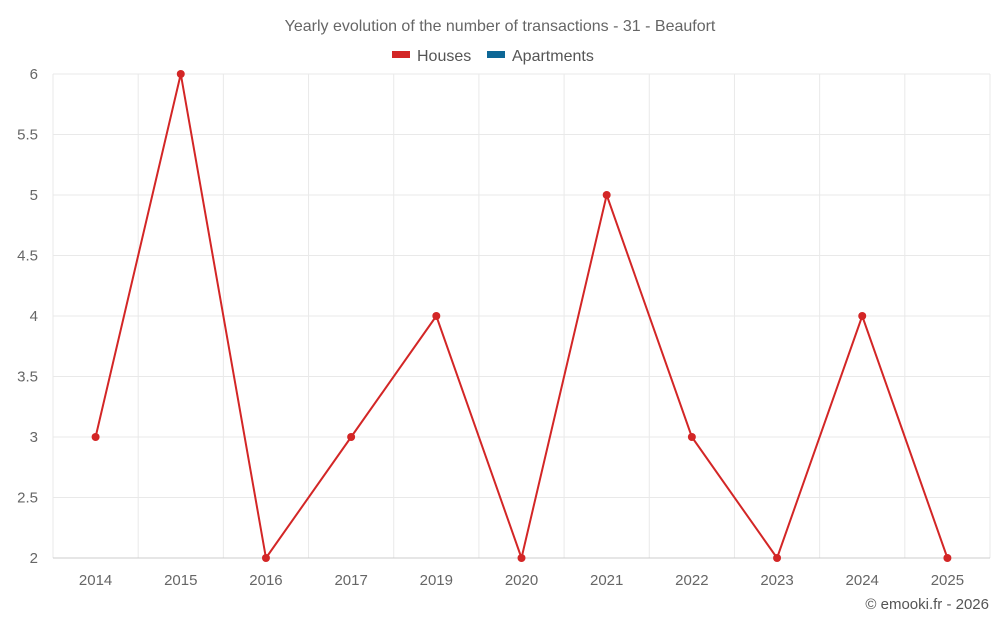 This screenshot has height=625, width=1000. What do you see at coordinates (862, 580) in the screenshot?
I see `x-tick-label: 2024` at bounding box center [862, 580].